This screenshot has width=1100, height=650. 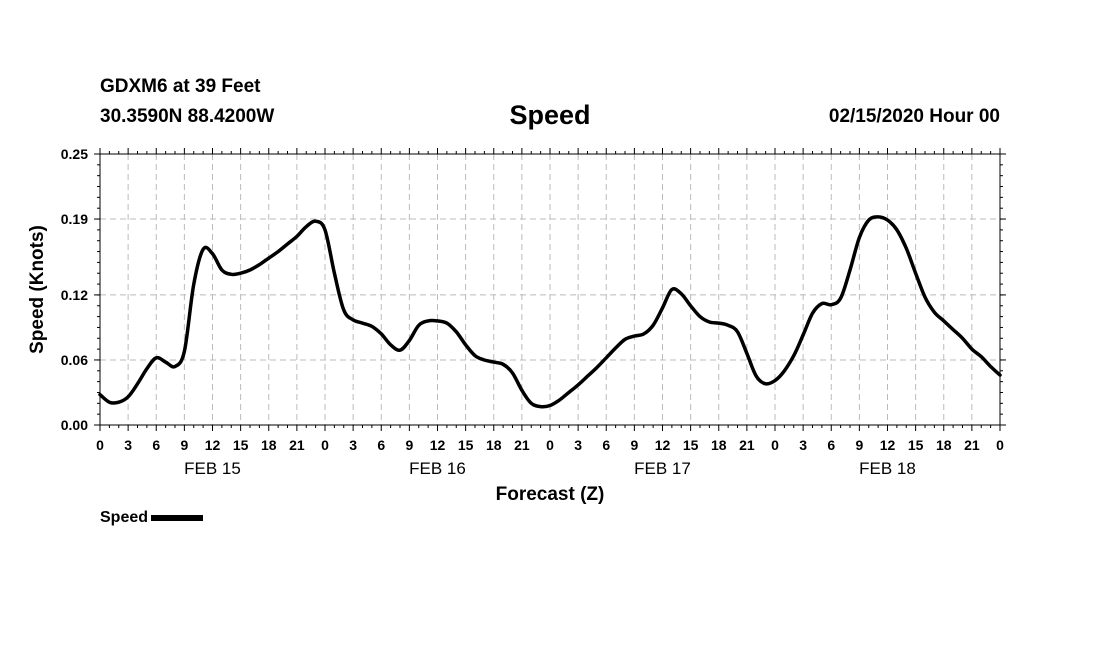 I want to click on day-labels: FEB 15 FEB 16 FEB 17 FEB 18, so click(x=550, y=468).